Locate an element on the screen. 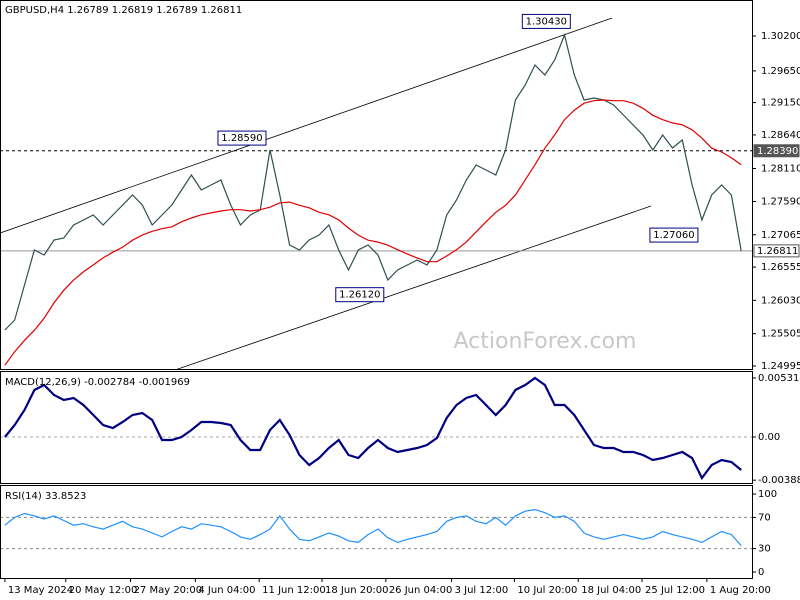  annotation-label: 1.30430 is located at coordinates (546, 21).